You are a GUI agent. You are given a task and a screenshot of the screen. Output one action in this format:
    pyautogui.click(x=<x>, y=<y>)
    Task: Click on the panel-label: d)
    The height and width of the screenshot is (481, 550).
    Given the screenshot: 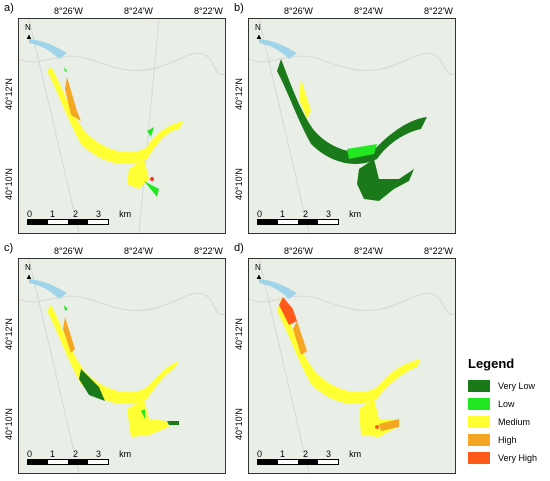 What is the action you would take?
    pyautogui.click(x=239, y=248)
    